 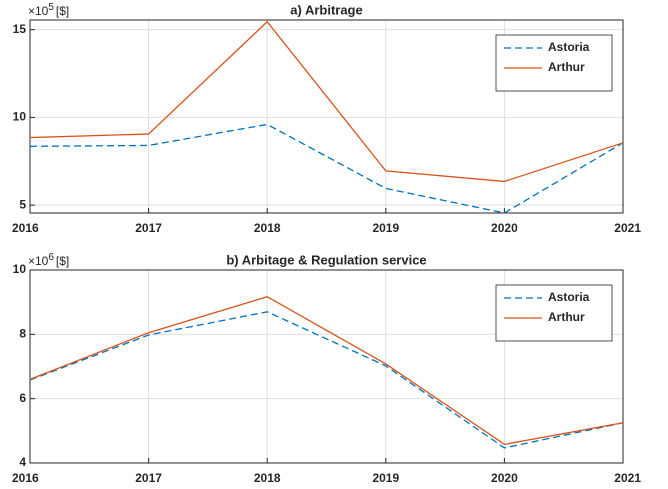 What do you see at coordinates (20, 29) in the screenshot?
I see `y-tick-label: 15` at bounding box center [20, 29].